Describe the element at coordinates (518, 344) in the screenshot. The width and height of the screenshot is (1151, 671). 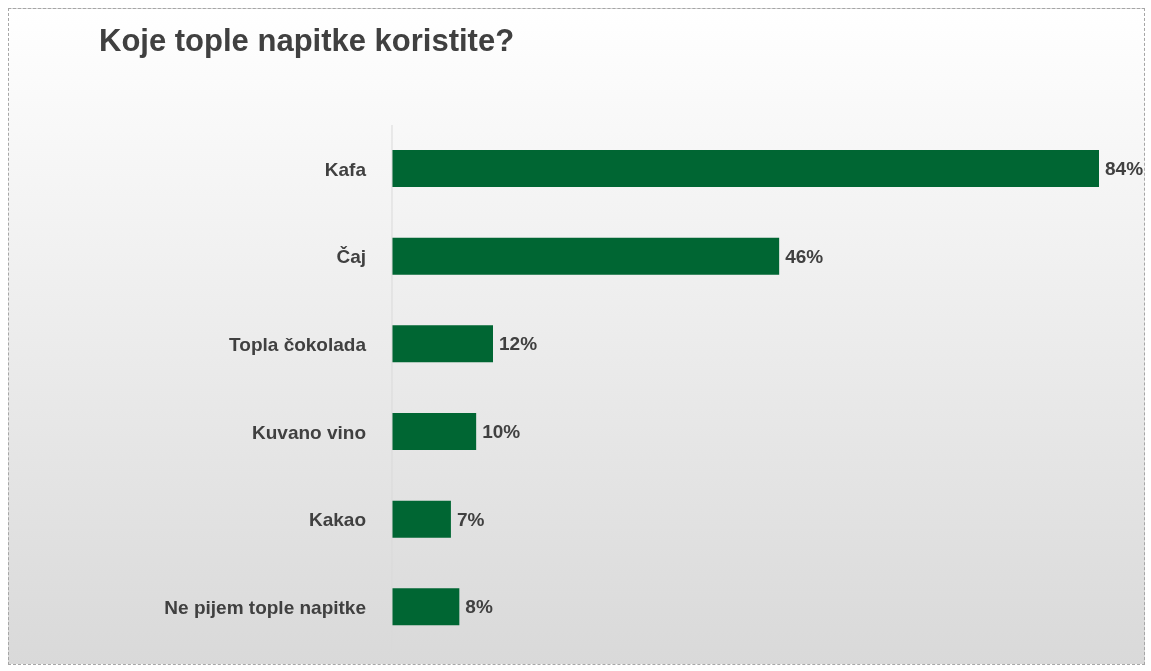
I see `data-label: 12%` at that location.